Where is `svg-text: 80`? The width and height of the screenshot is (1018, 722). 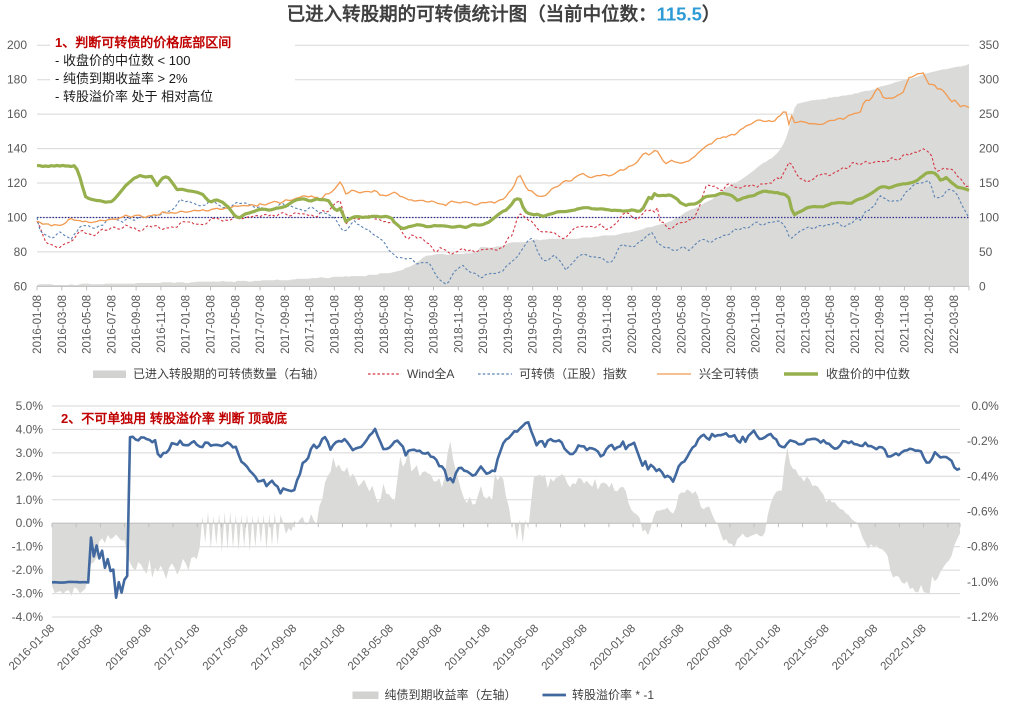 svg-text: 80 is located at coordinates (21, 252).